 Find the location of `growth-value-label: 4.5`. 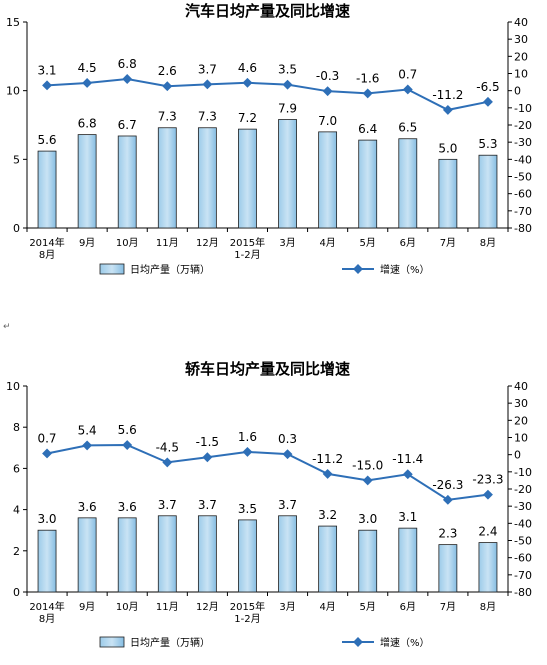

growth-value-label: 4.5 is located at coordinates (87, 68).